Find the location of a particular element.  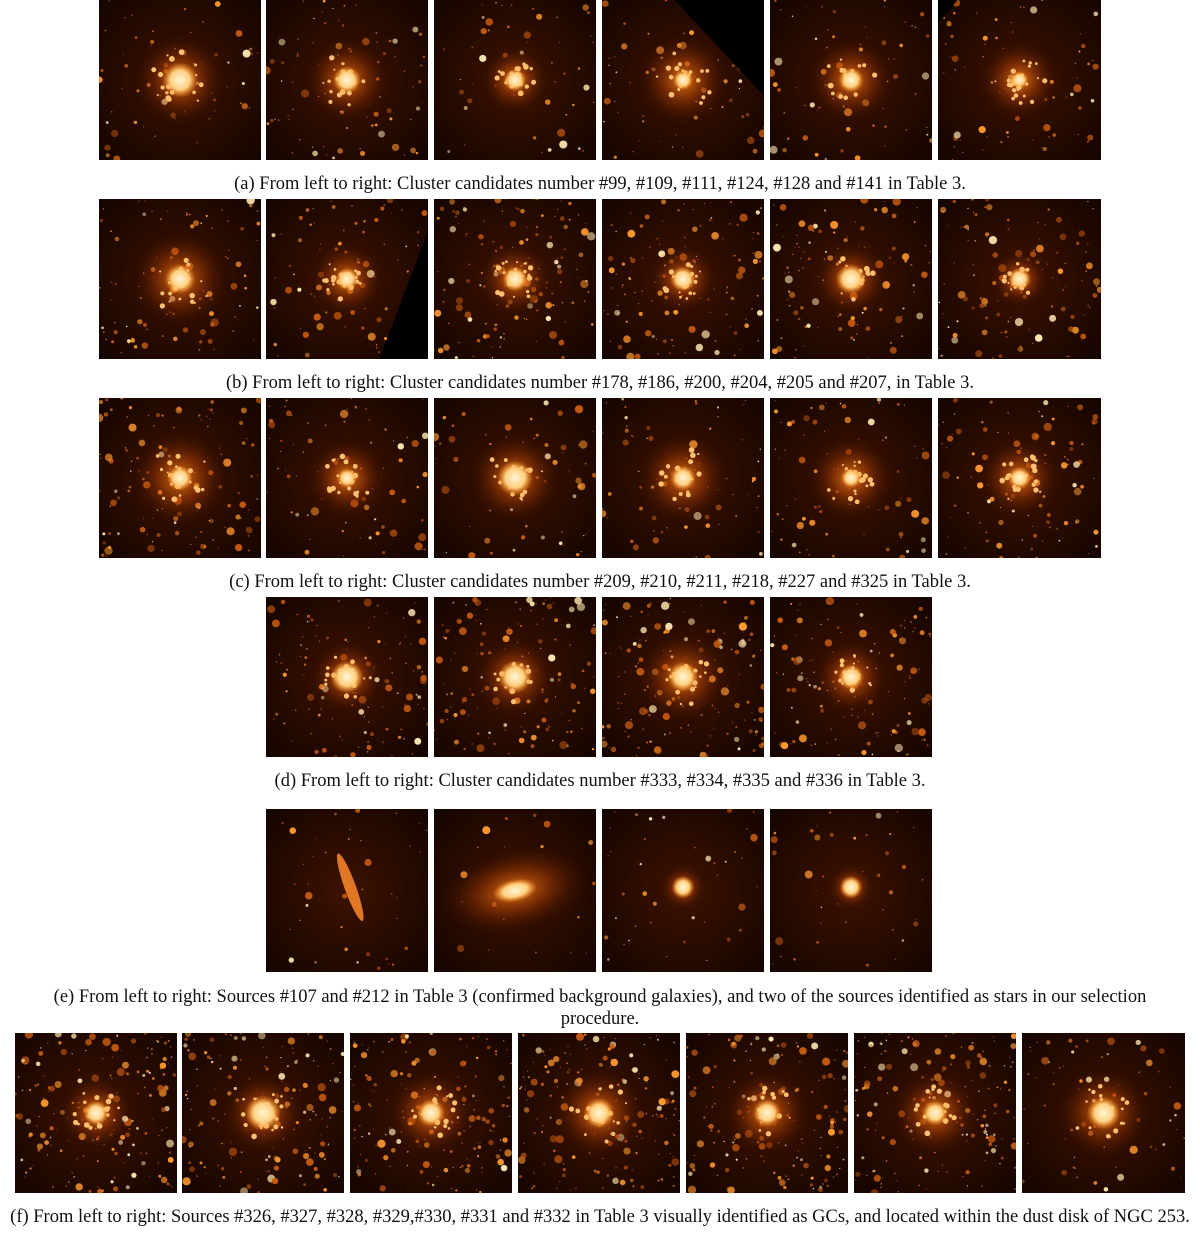

panel-f is located at coordinates (600, 1113).